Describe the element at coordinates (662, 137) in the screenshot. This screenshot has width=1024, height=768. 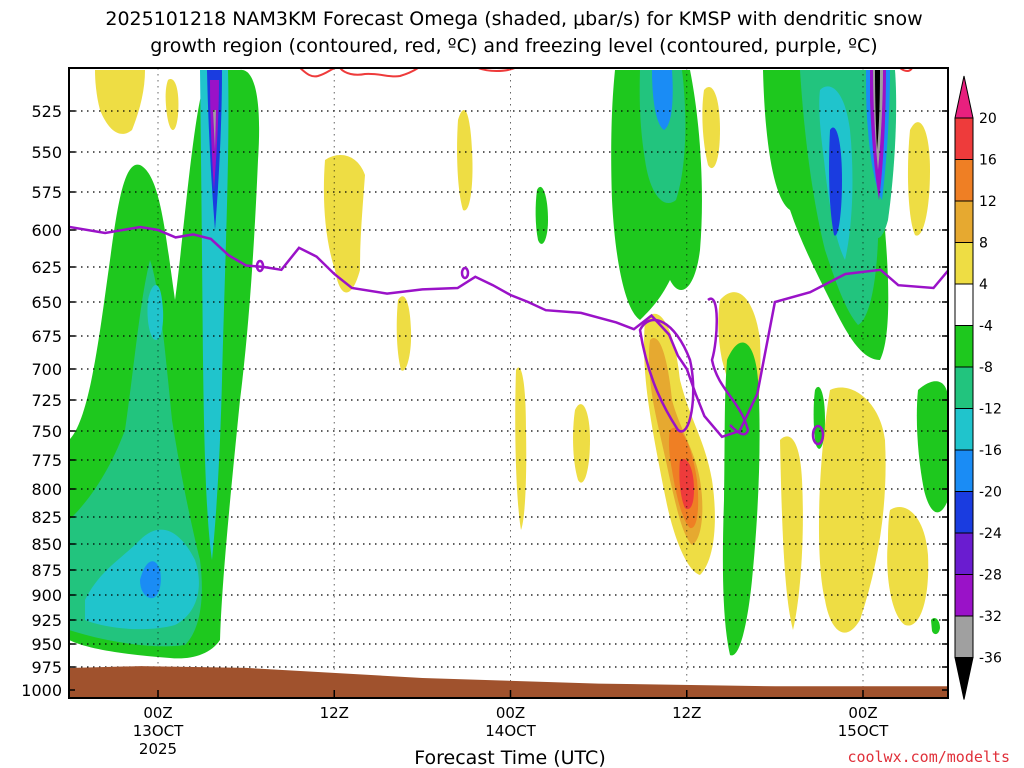
I see `omega-region-teal-right` at that location.